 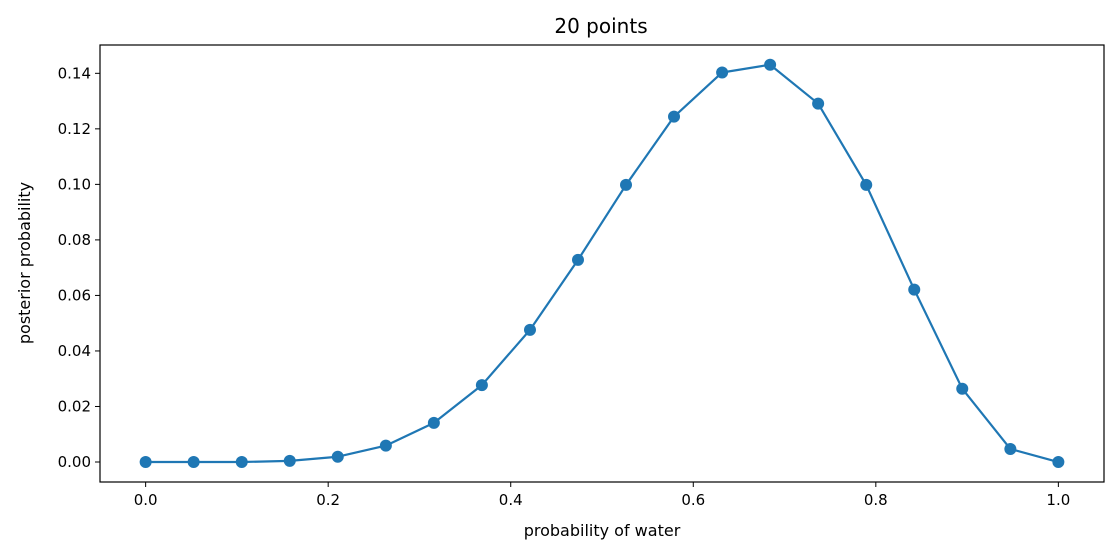 What do you see at coordinates (511, 500) in the screenshot?
I see `x-tick-label: 0.4` at bounding box center [511, 500].